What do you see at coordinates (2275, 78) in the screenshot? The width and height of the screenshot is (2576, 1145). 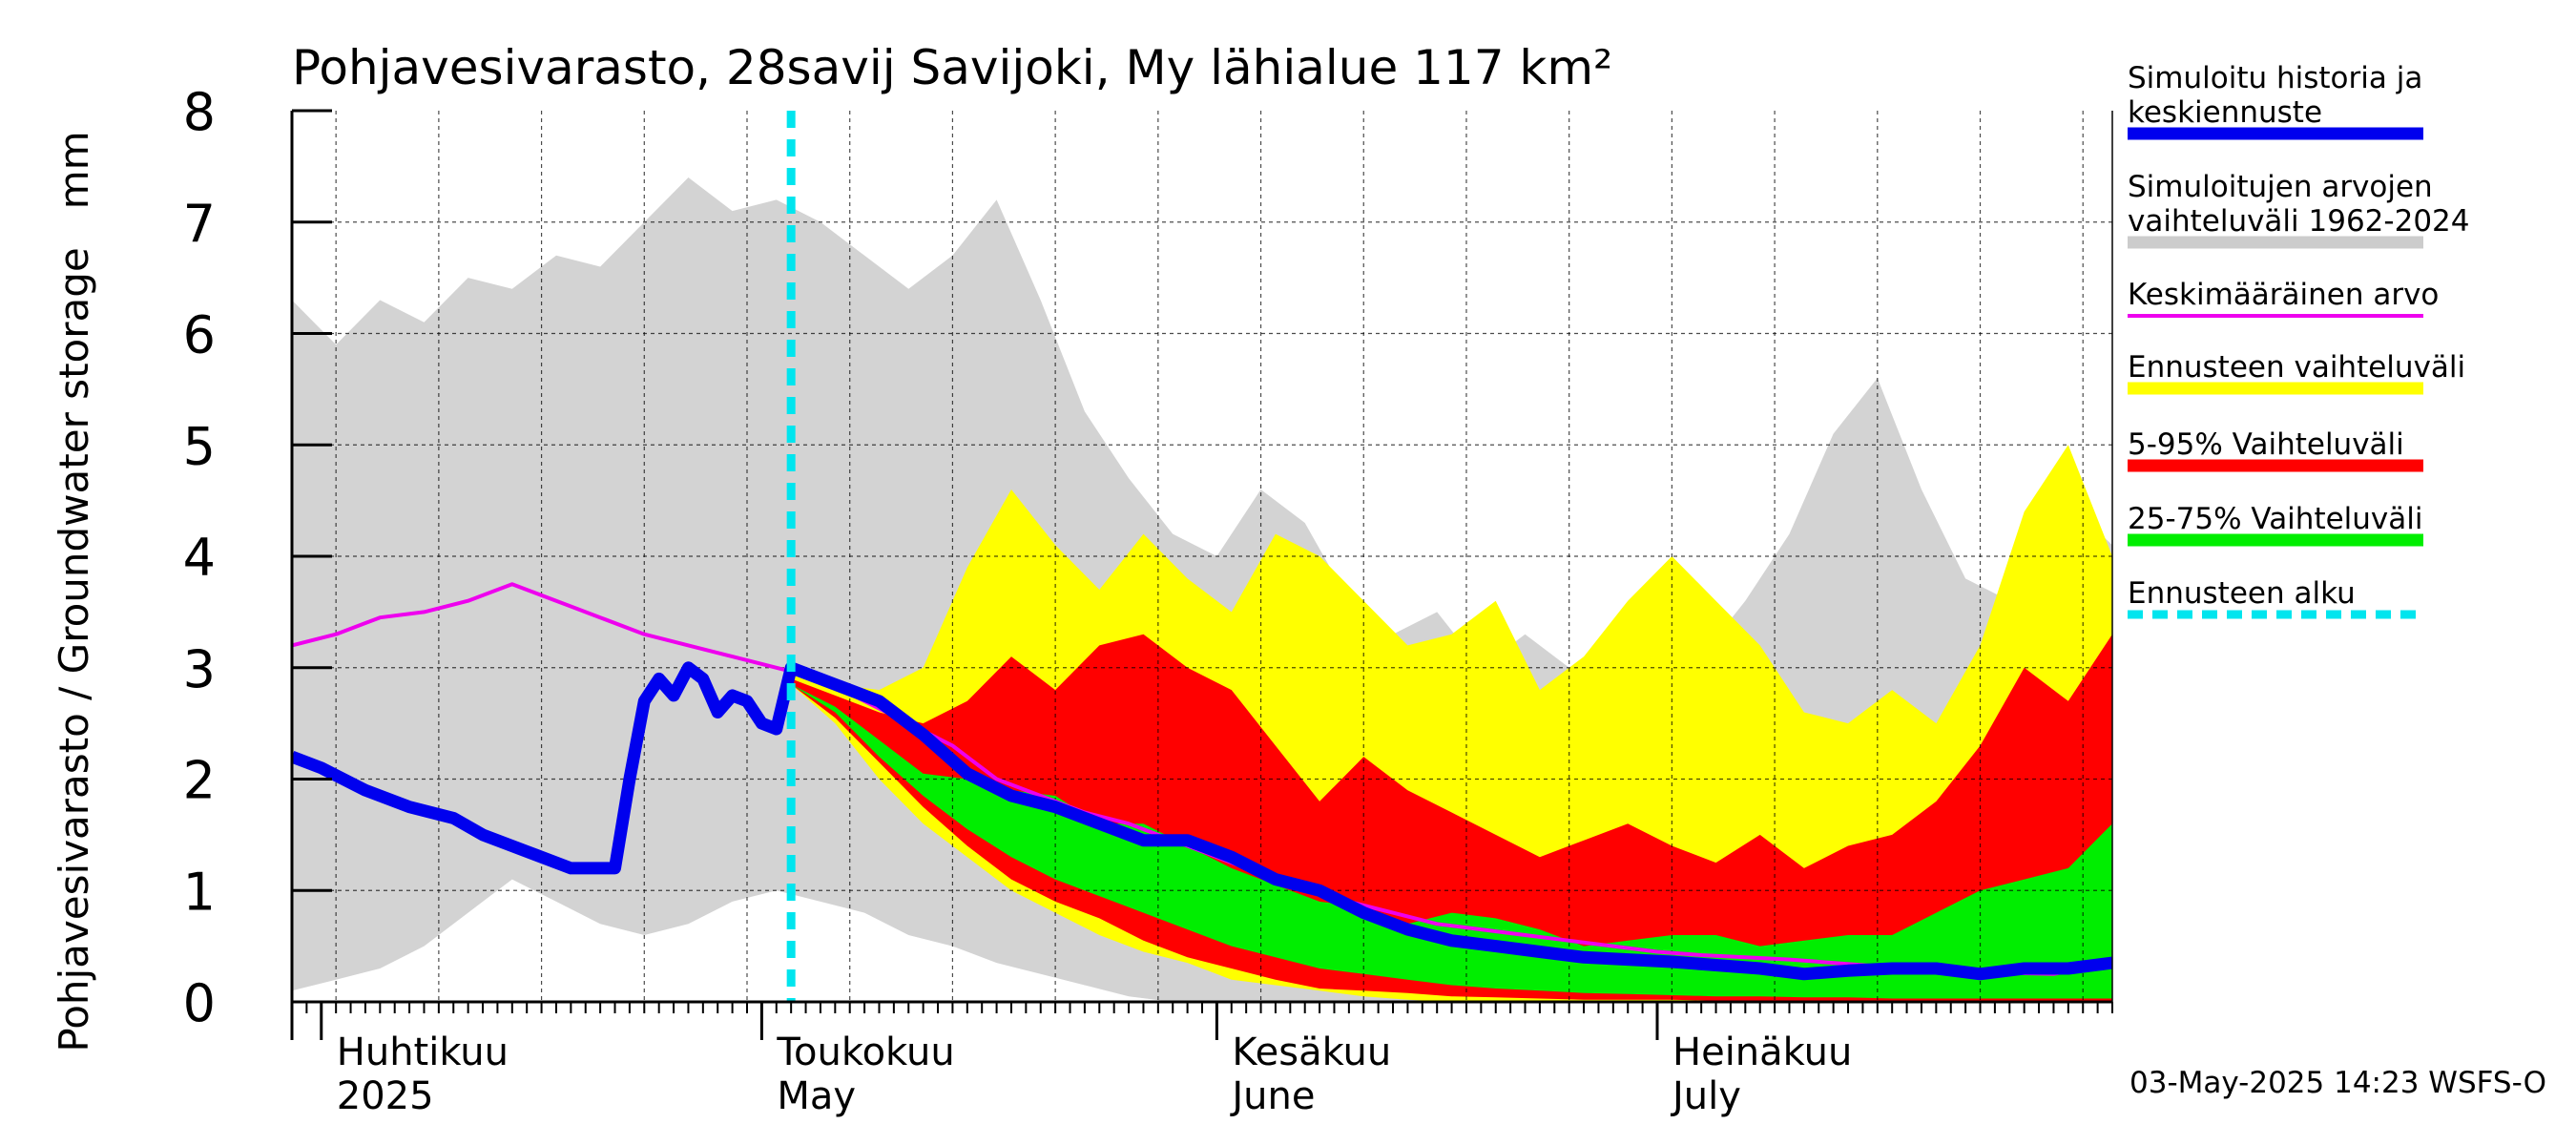 I see `legend-label: Simuloitu historia ja` at bounding box center [2275, 78].